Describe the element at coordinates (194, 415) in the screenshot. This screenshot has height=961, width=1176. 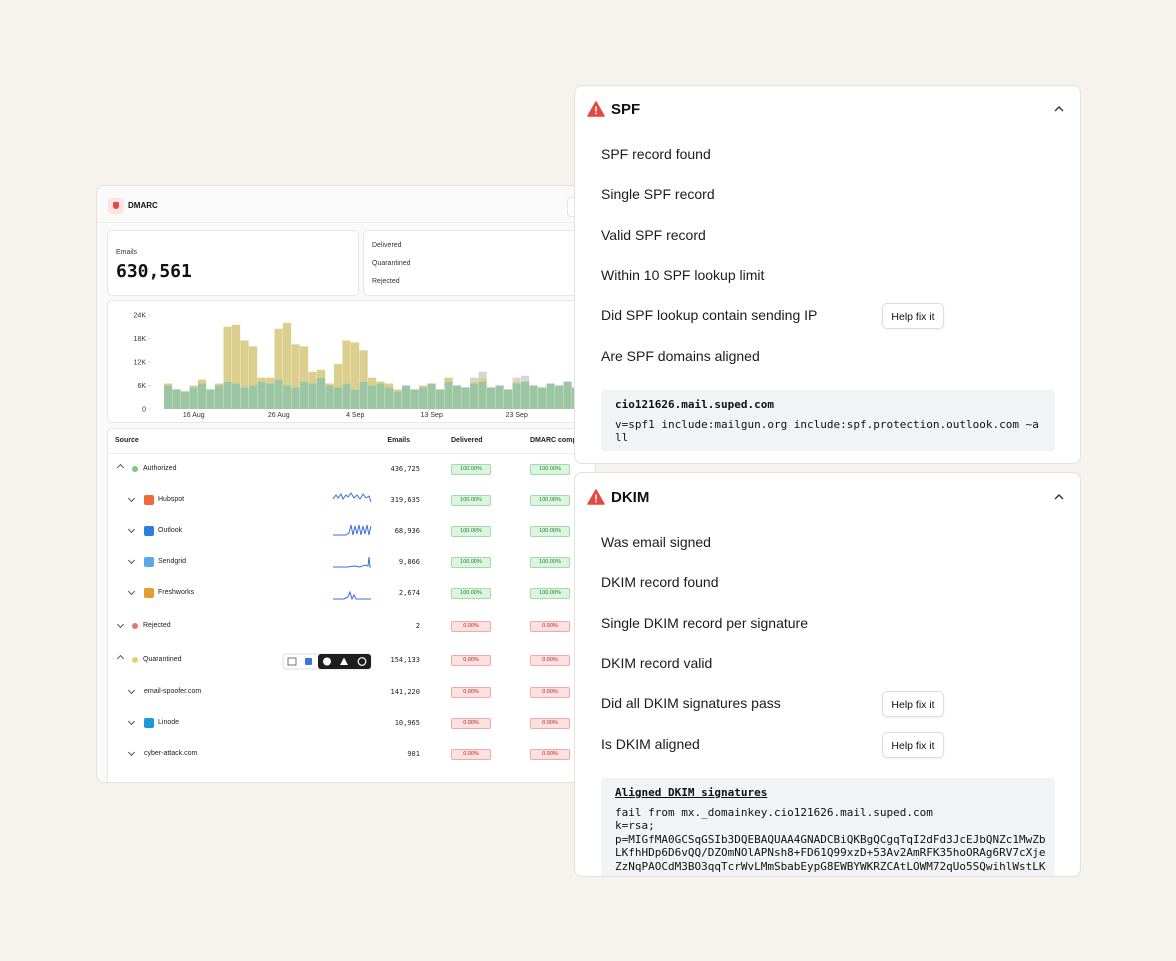
I see `x-tick-label: 16 Aug` at that location.